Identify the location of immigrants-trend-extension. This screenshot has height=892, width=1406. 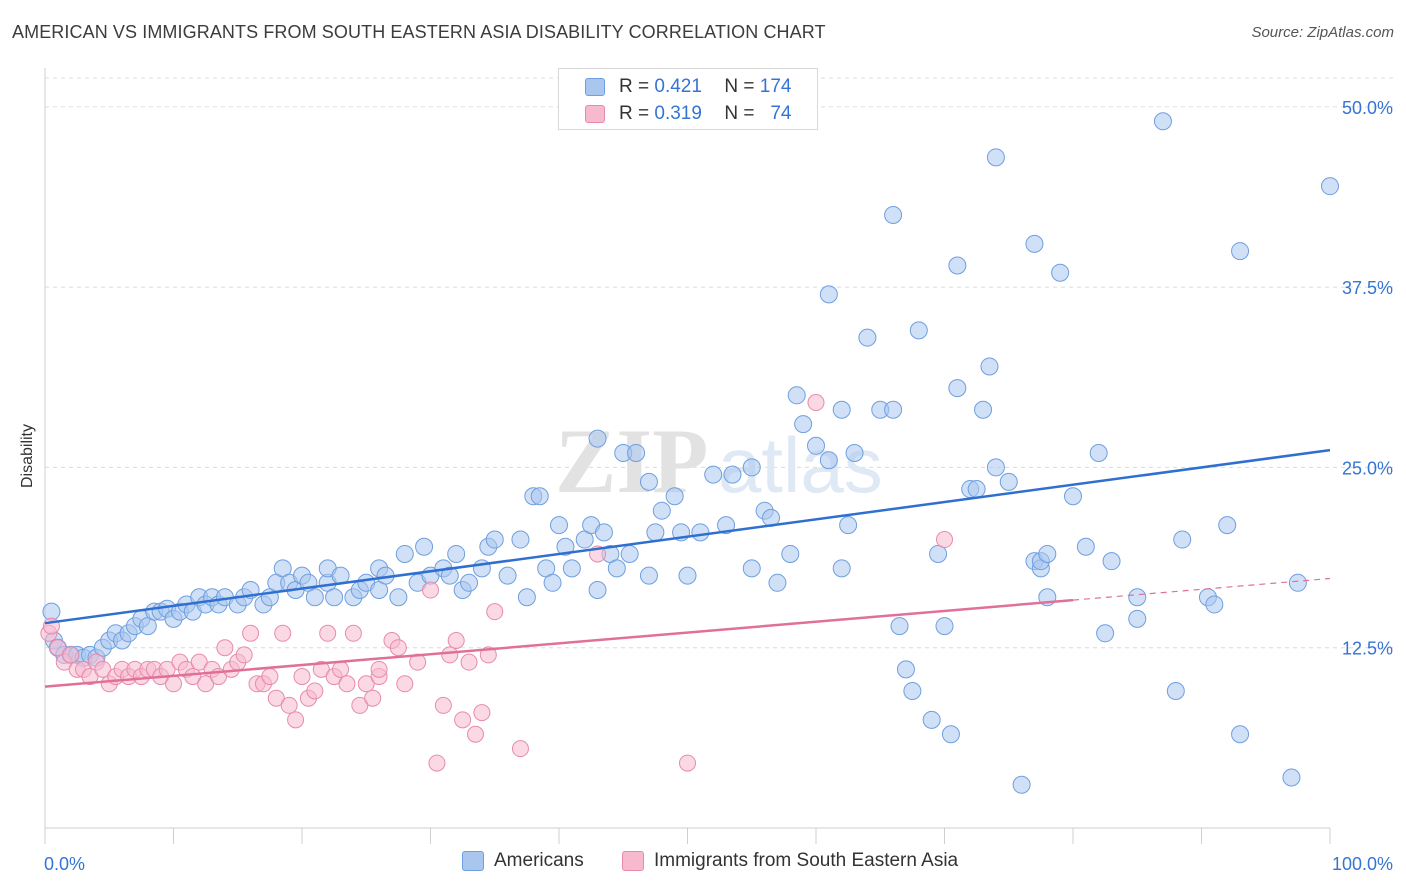
(1201, 589).